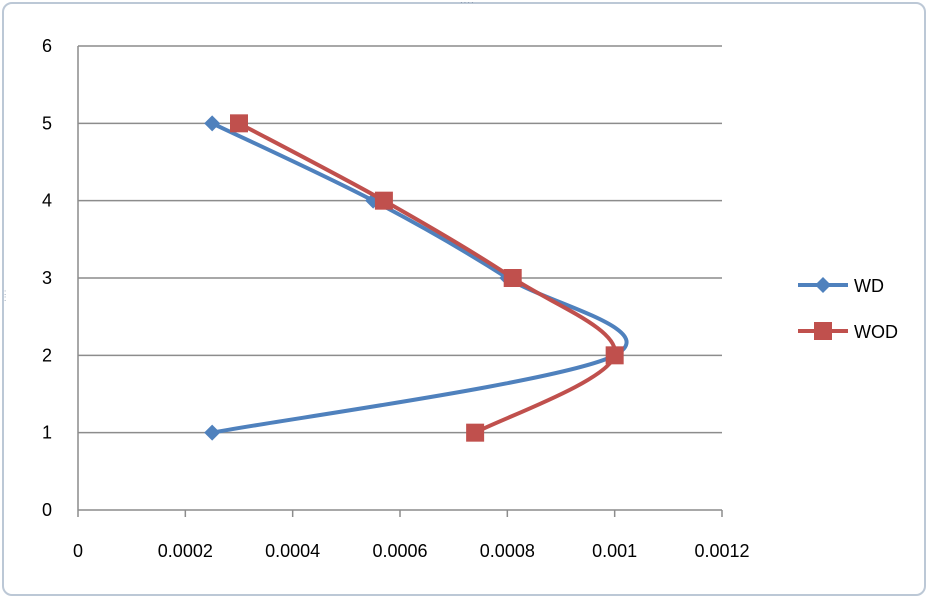  What do you see at coordinates (185, 551) in the screenshot?
I see `x-tick-label: 0.0002` at bounding box center [185, 551].